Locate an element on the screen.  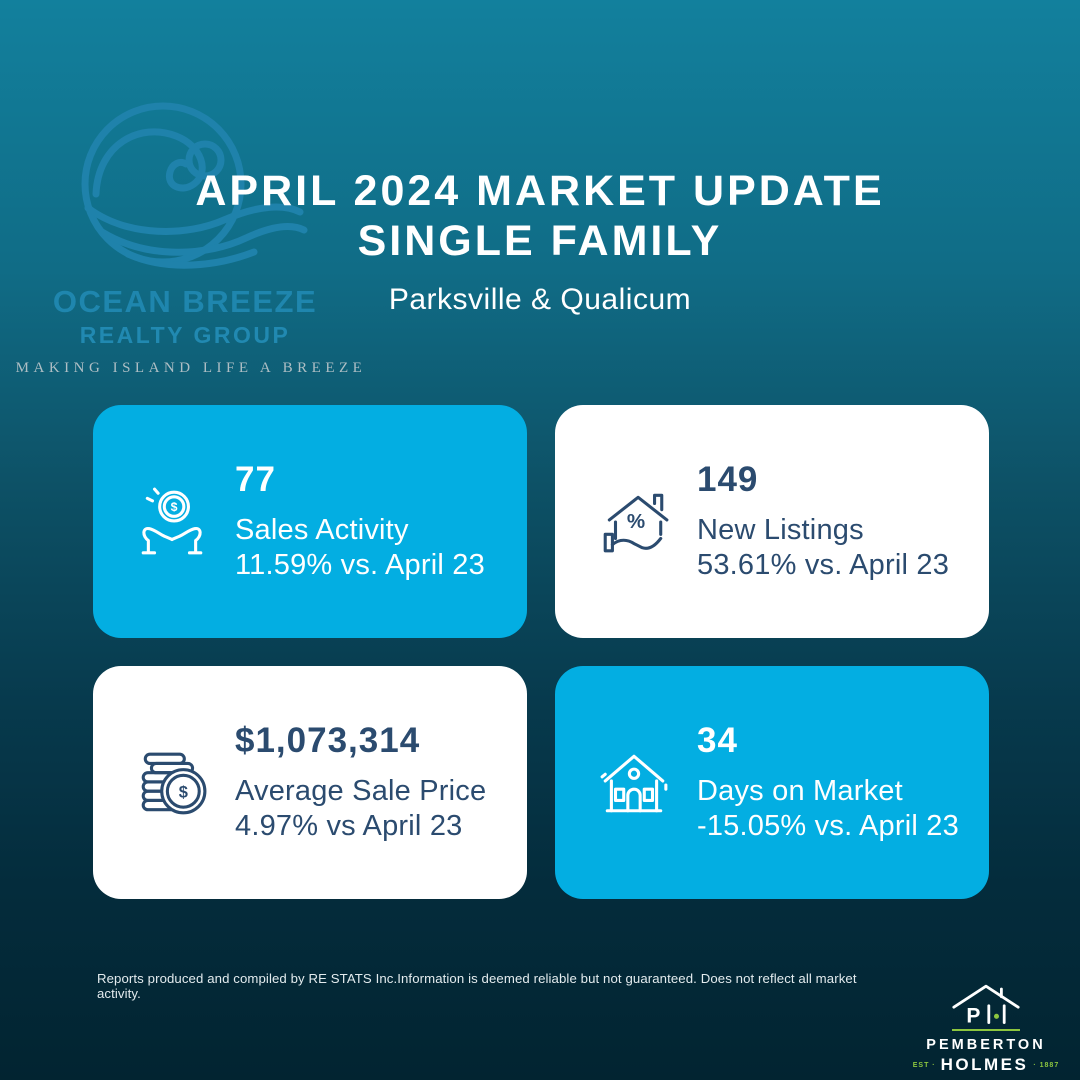
stat-value: 149 is located at coordinates (728, 479).